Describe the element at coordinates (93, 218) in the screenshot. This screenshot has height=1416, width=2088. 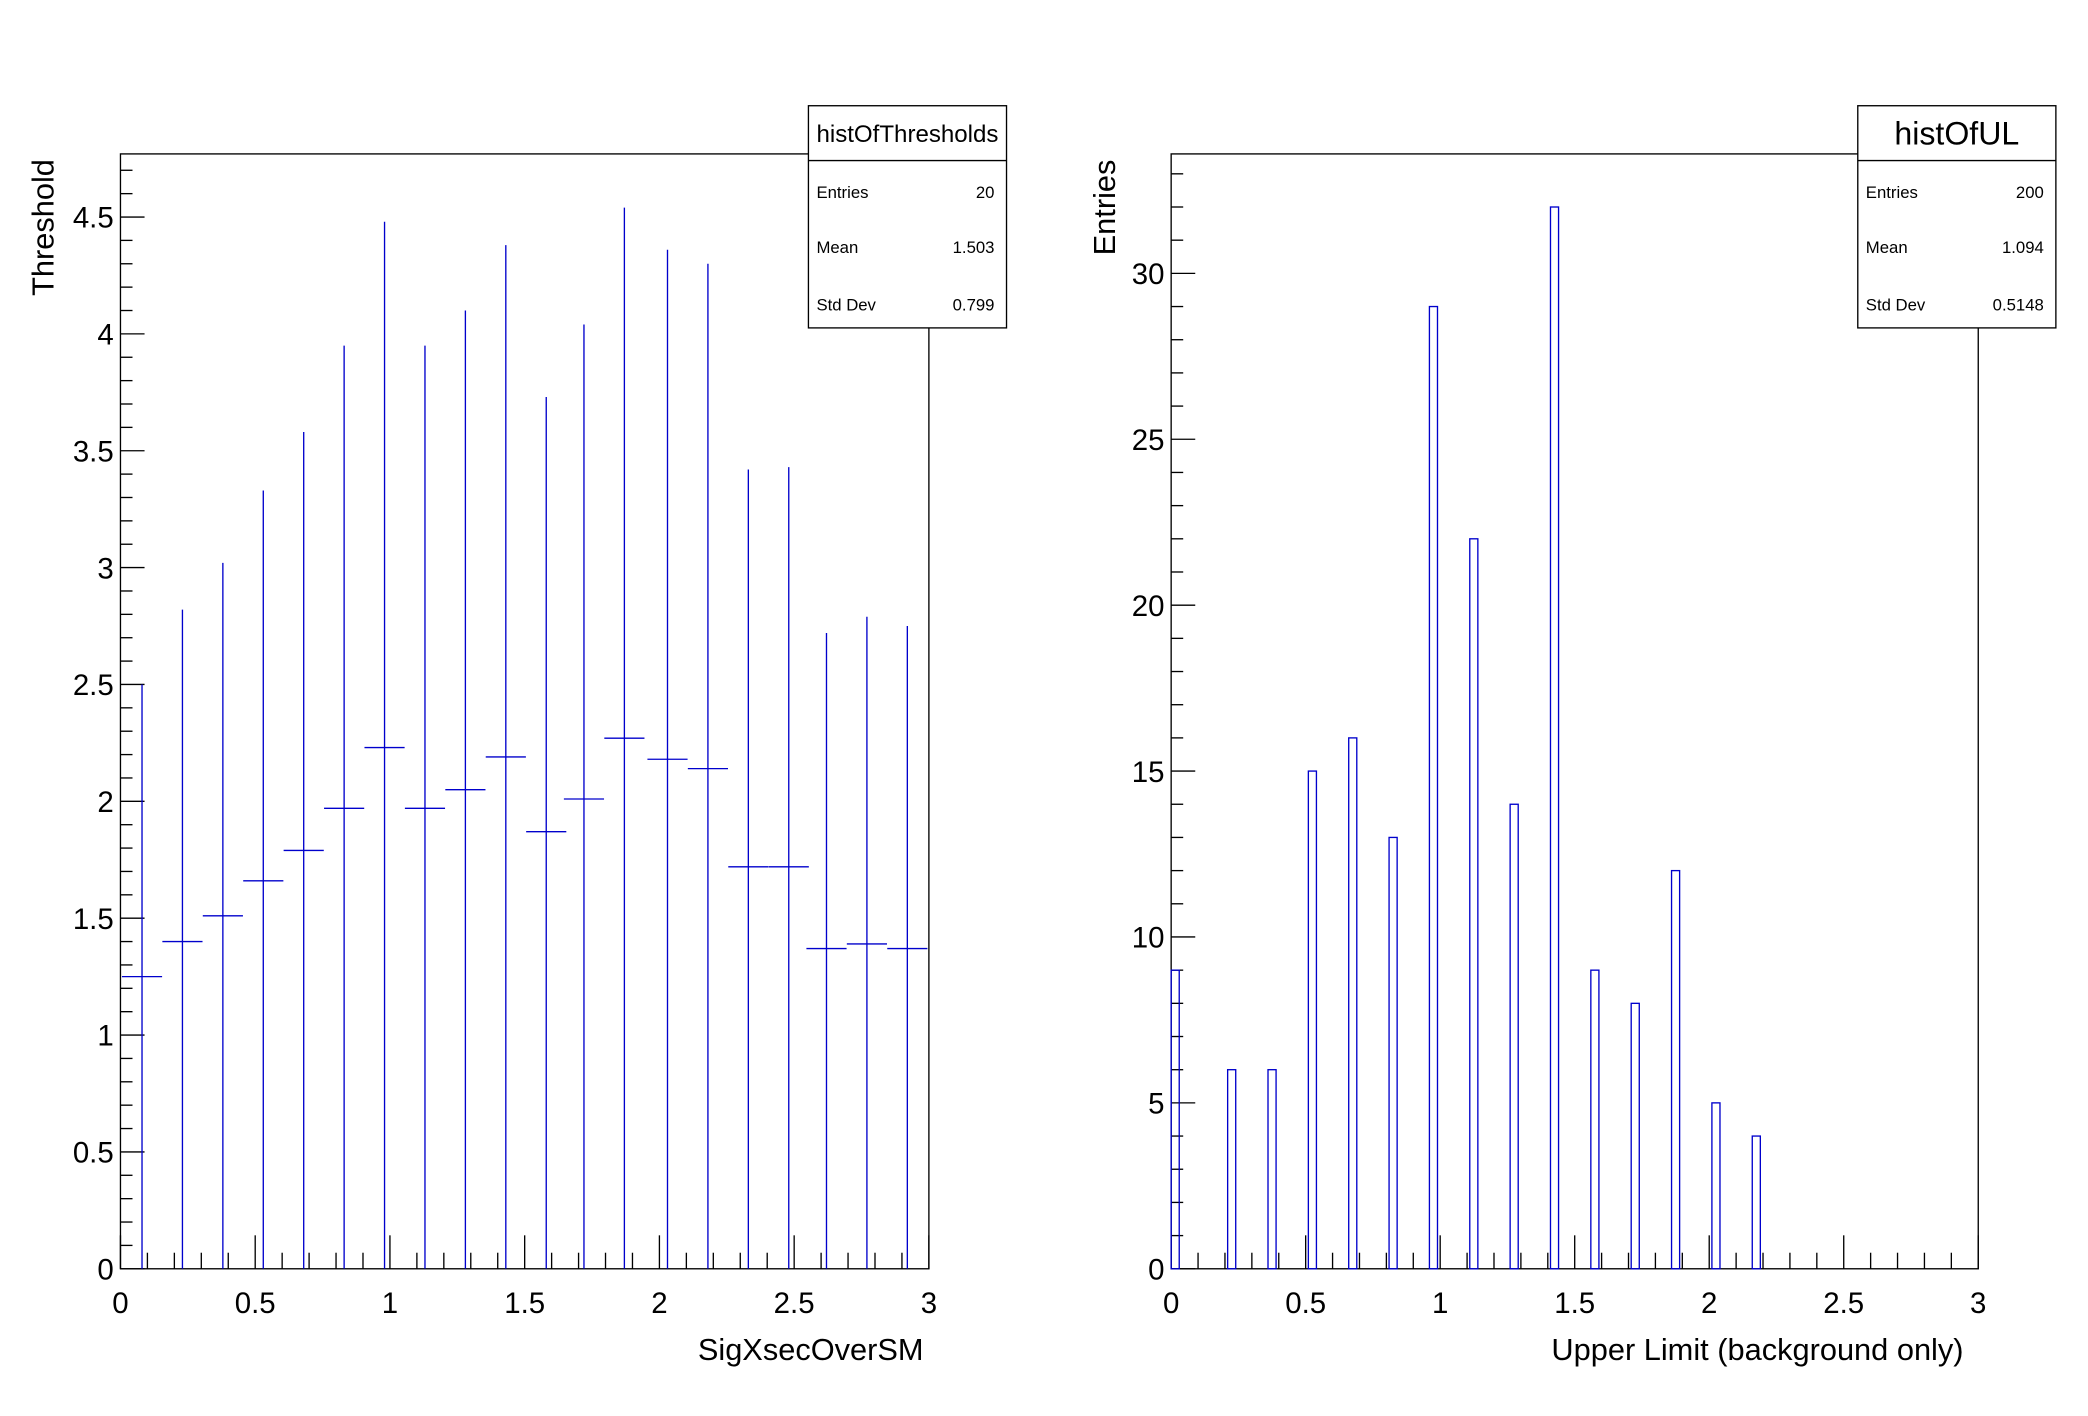
I see `y-tick-label: 4.5` at that location.